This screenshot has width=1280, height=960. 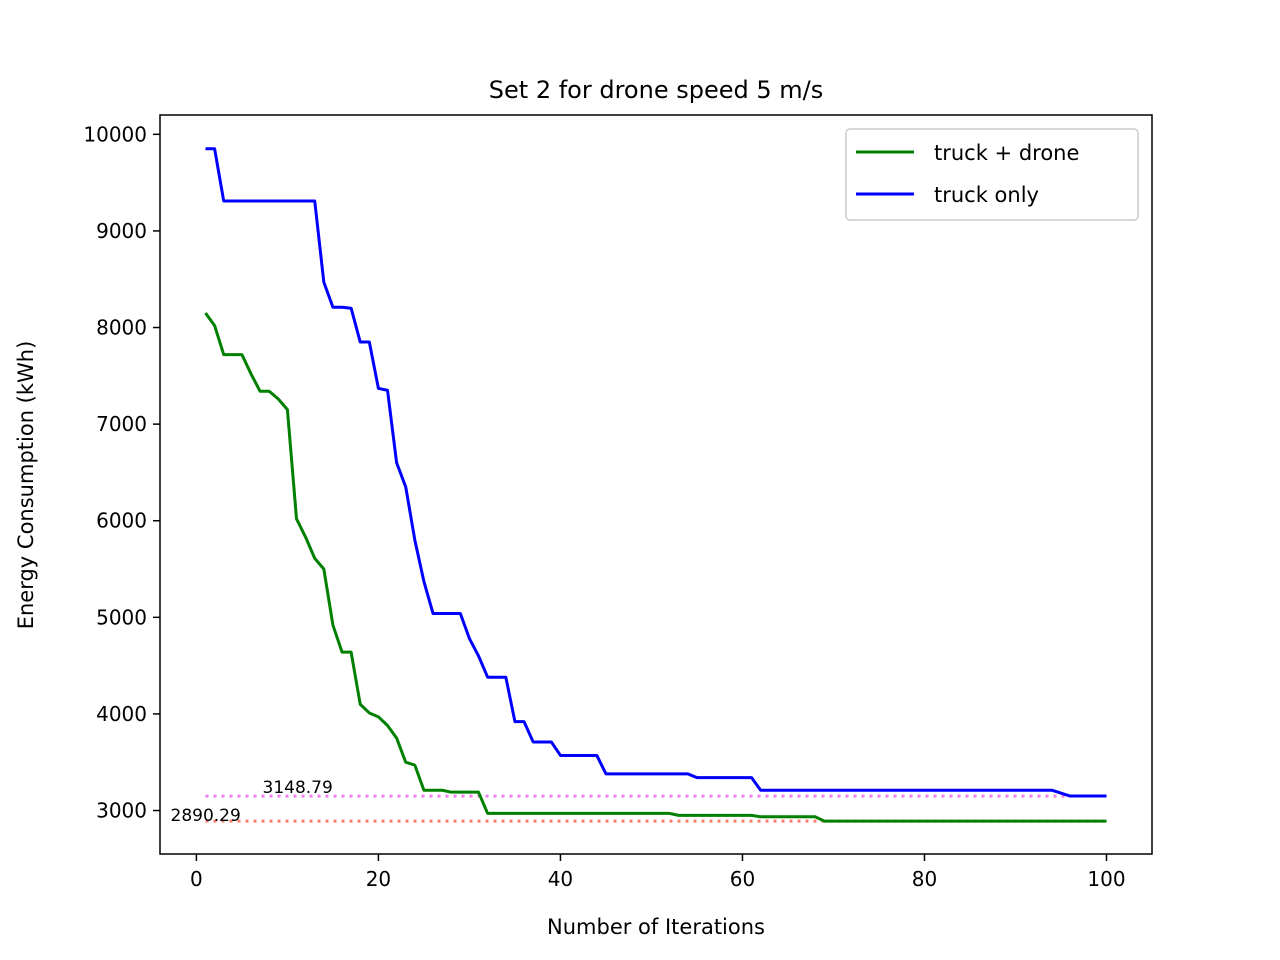 I want to click on y-axis-label: Energy Consumption (kWh), so click(x=26, y=485).